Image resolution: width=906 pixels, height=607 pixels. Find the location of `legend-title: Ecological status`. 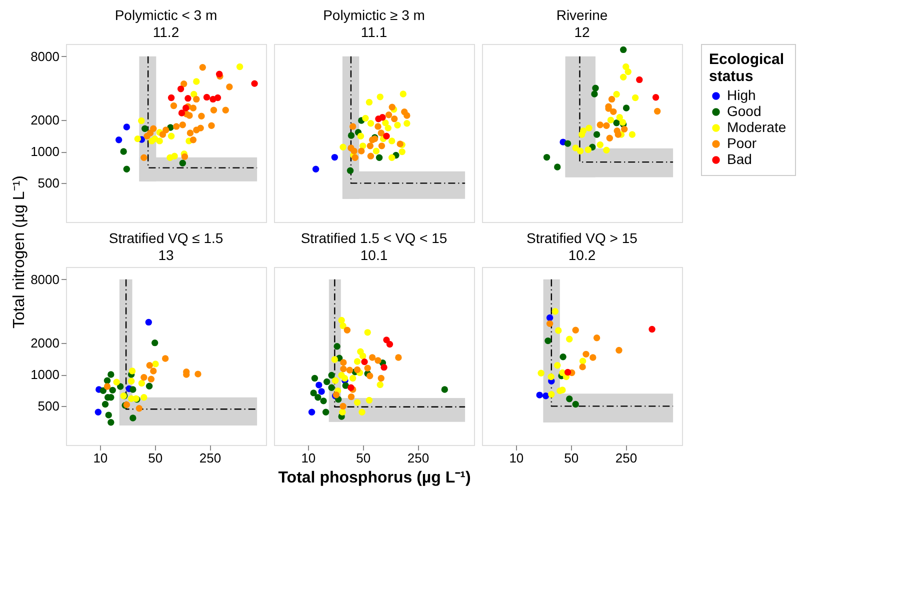

legend-title: Ecological status is located at coordinates (746, 68).